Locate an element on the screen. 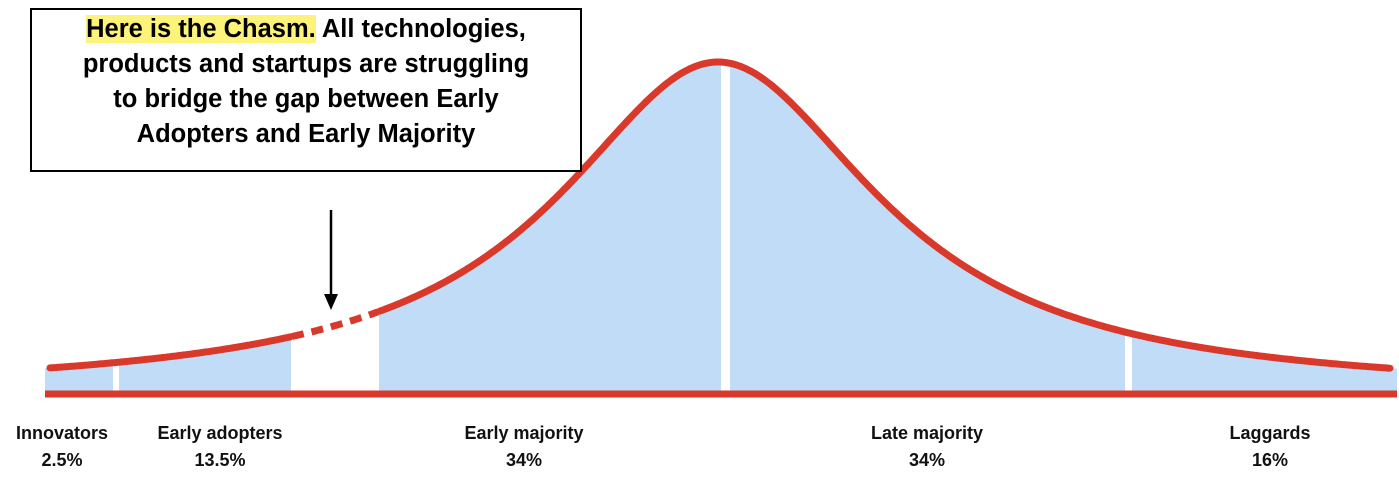 The image size is (1399, 490). segment-label: Laggards is located at coordinates (1269, 433).